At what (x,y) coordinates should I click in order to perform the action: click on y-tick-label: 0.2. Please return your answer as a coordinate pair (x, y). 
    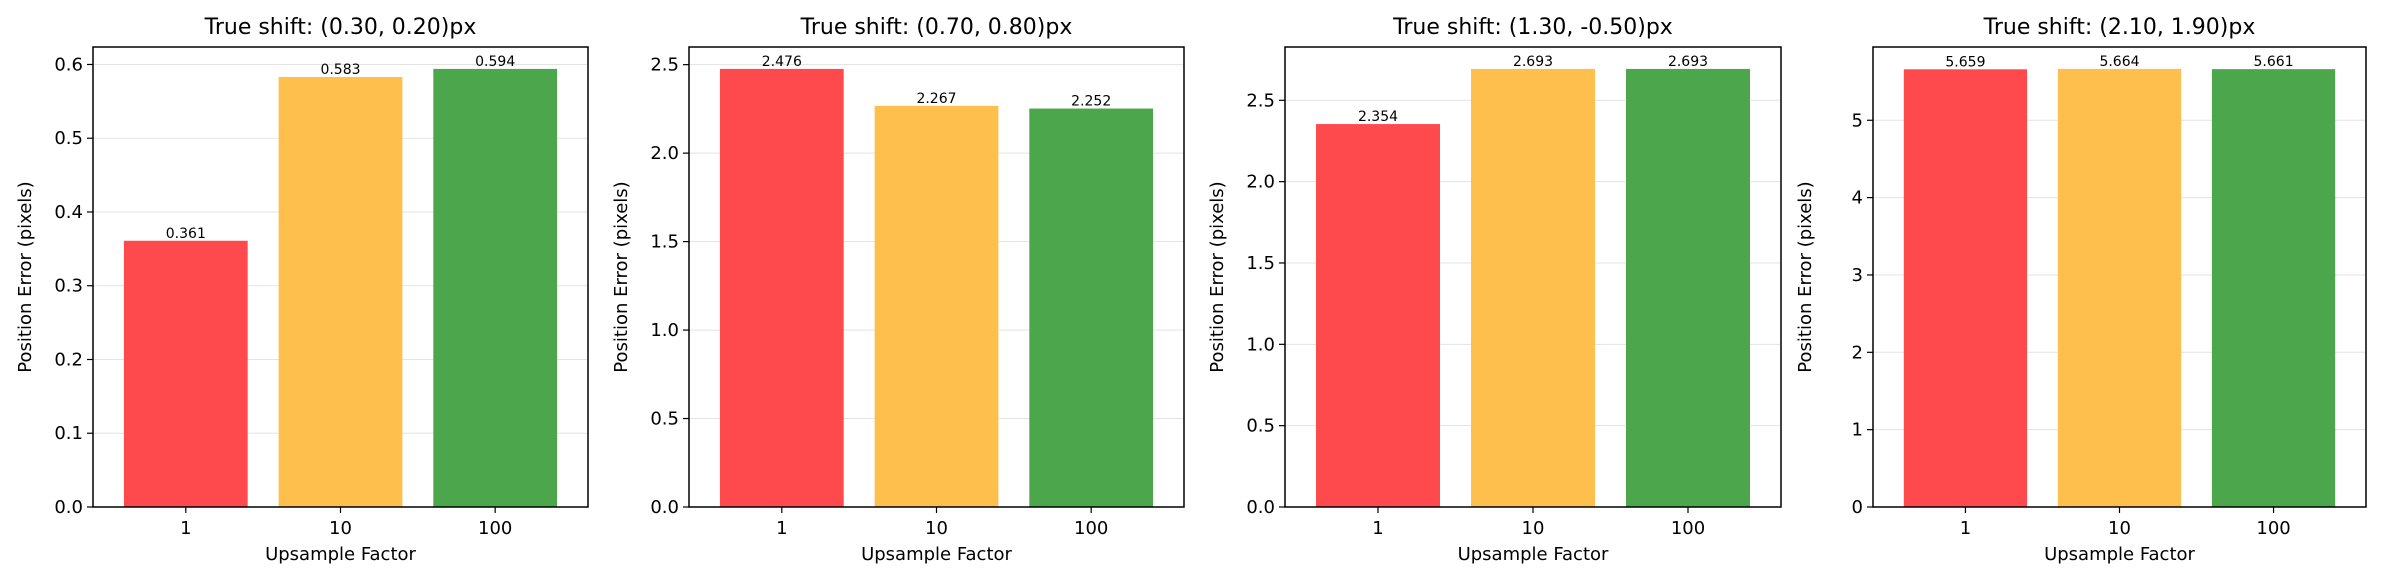
    Looking at the image, I should click on (68, 359).